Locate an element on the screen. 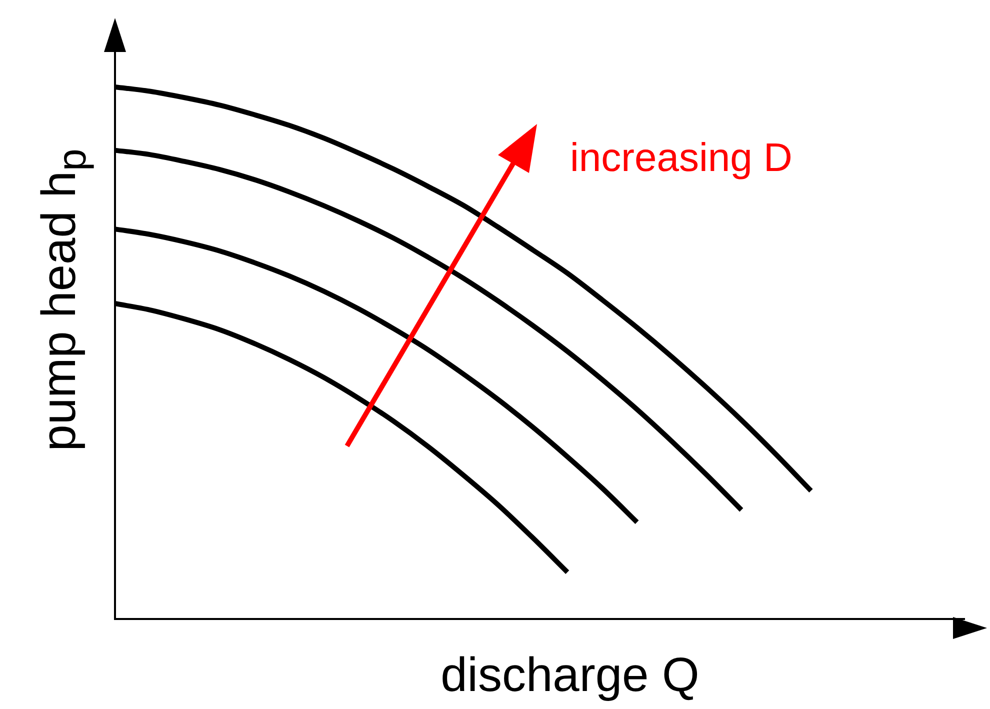 The image size is (990, 709). x-axis-title: discharge Q is located at coordinates (570, 676).